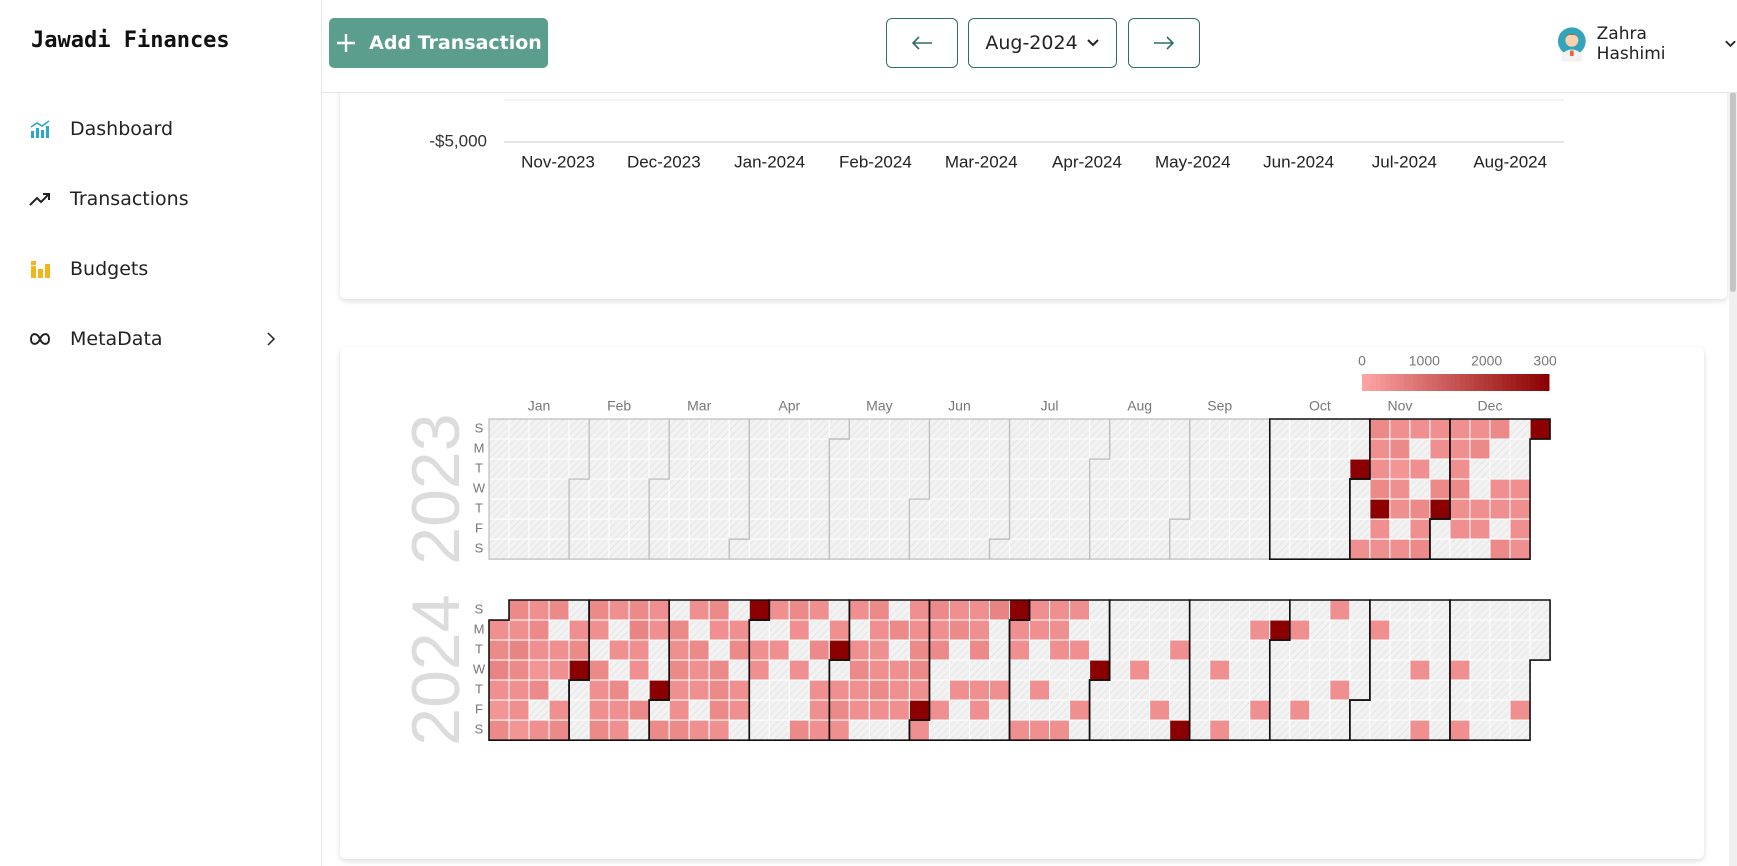 Image resolution: width=1737 pixels, height=866 pixels. Describe the element at coordinates (1193, 161) in the screenshot. I see `x-tick-label: May-2024` at that location.